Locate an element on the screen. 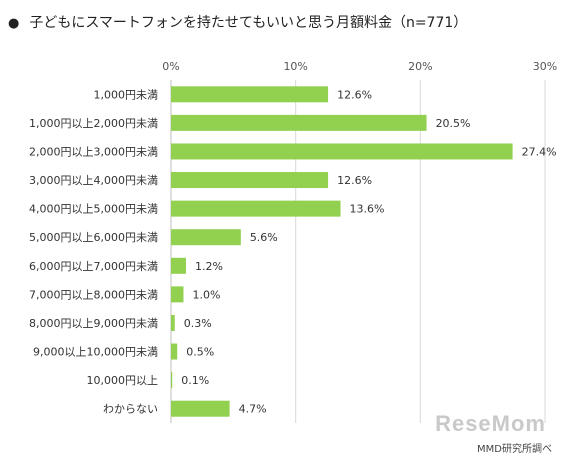 Image resolution: width=570 pixels, height=459 pixels. category-label: 2,000円以上3,000円未満 is located at coordinates (93, 151).